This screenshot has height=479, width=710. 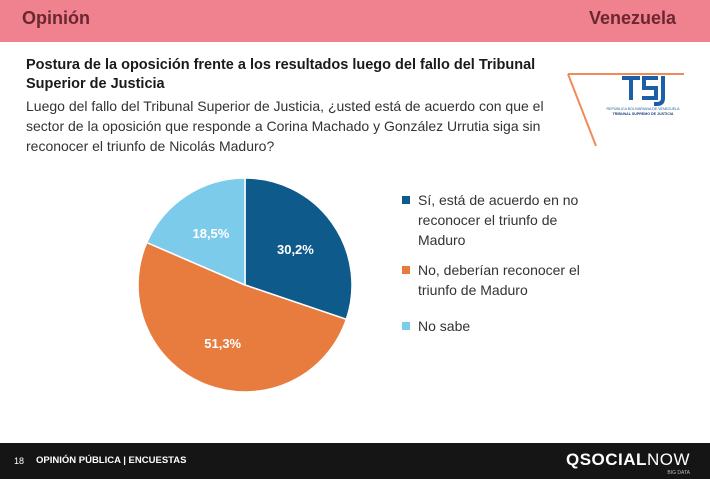 I want to click on pie-slice-yes, so click(x=298, y=249).